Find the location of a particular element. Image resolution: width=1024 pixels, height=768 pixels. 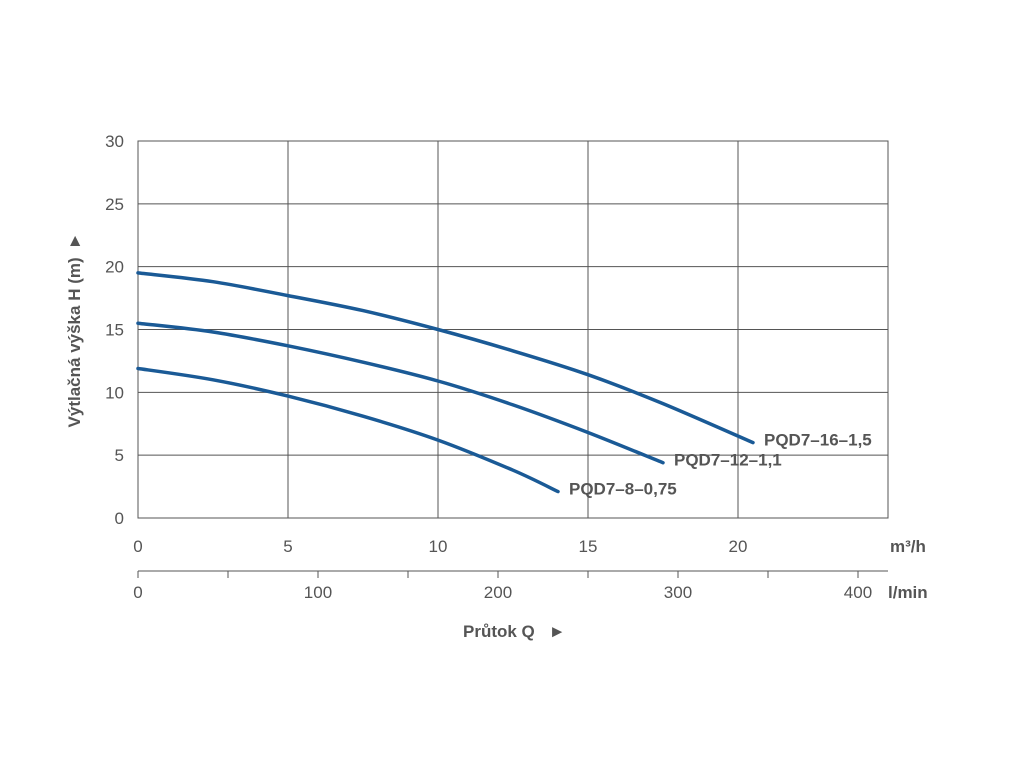

x2-unit-label: l/min is located at coordinates (908, 592).